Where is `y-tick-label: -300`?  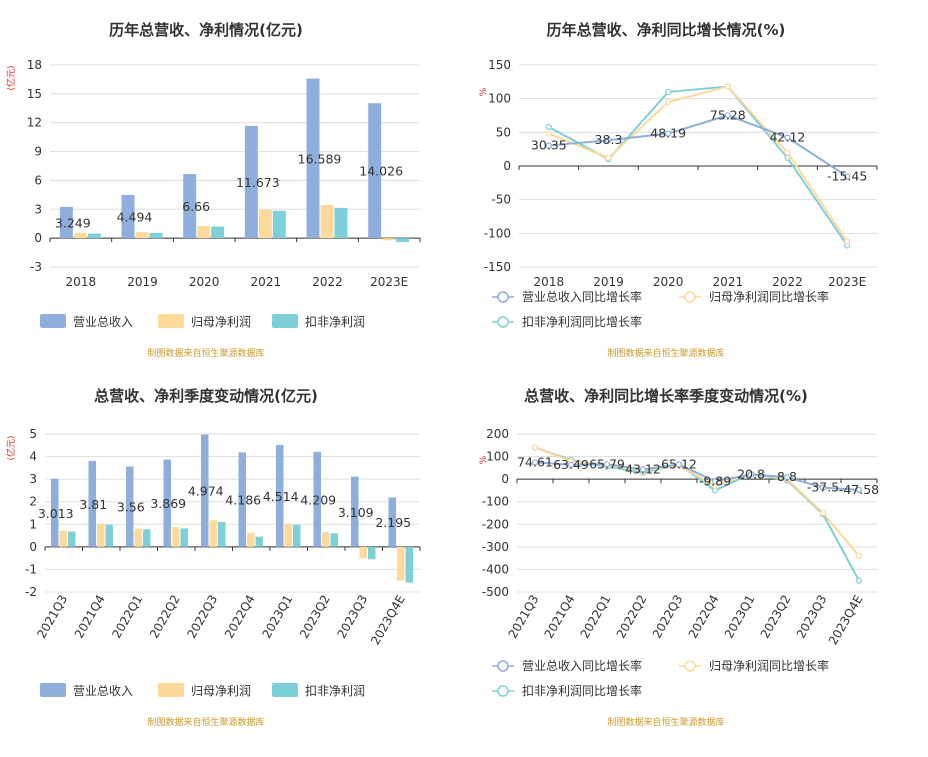
y-tick-label: -300 is located at coordinates (495, 547).